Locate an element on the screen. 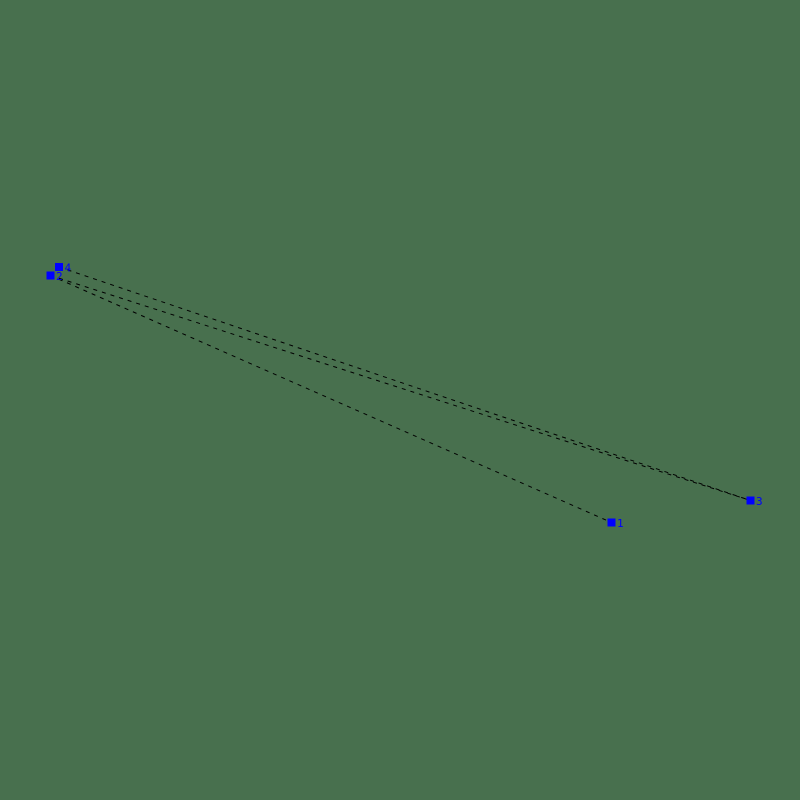 This screenshot has width=800, height=800. graph-node-label-2: 2 is located at coordinates (59, 276).